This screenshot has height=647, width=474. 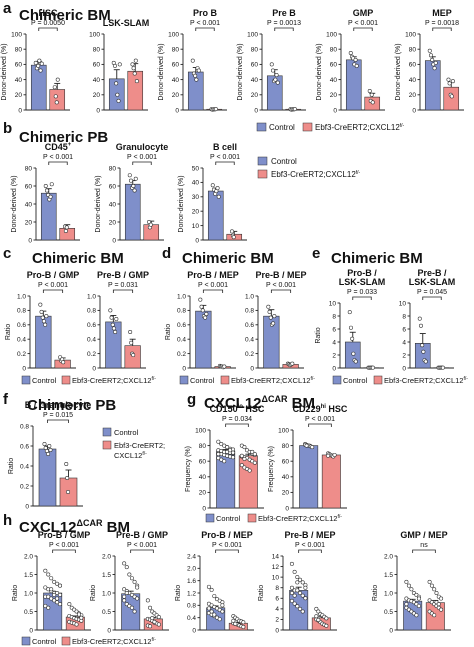 I want to click on panel-letter-h: h, so click(x=7, y=520).